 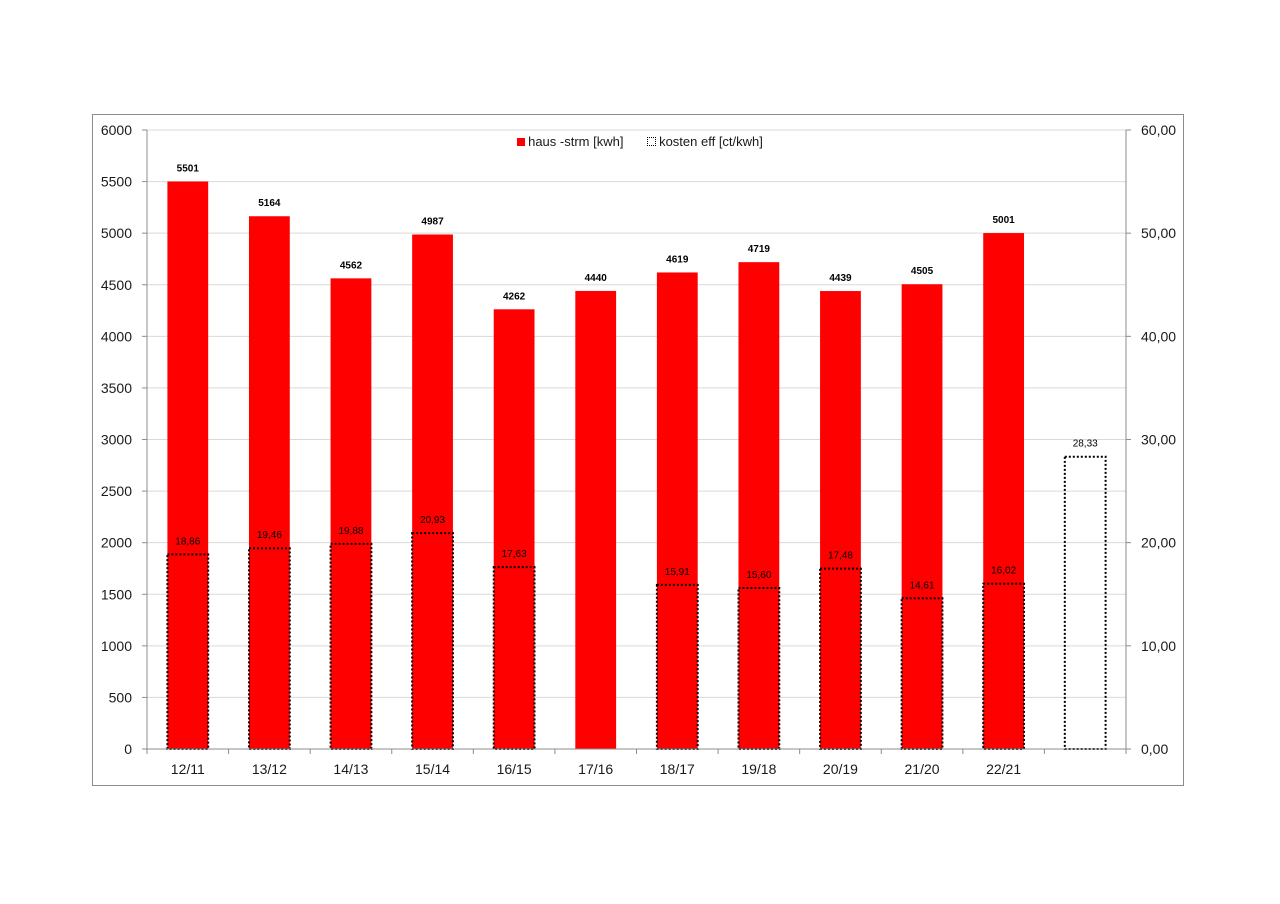 What do you see at coordinates (1158, 336) in the screenshot?
I see `right-axis-tick-label: 40,00` at bounding box center [1158, 336].